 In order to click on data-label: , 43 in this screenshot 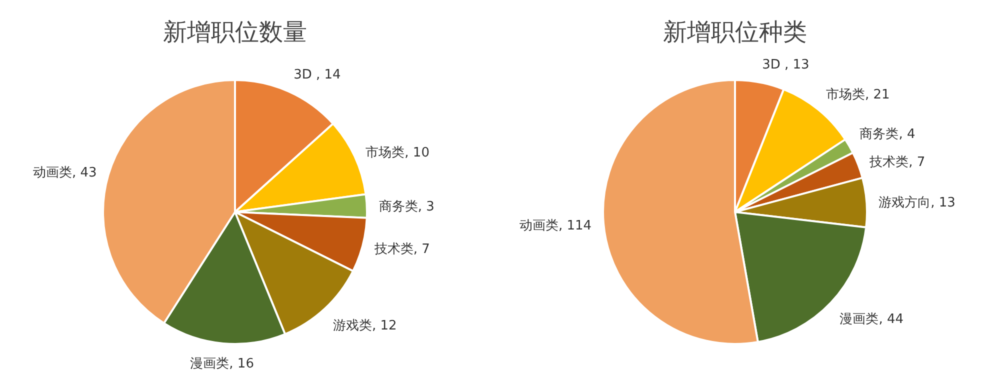, I will do `click(84, 173)`.